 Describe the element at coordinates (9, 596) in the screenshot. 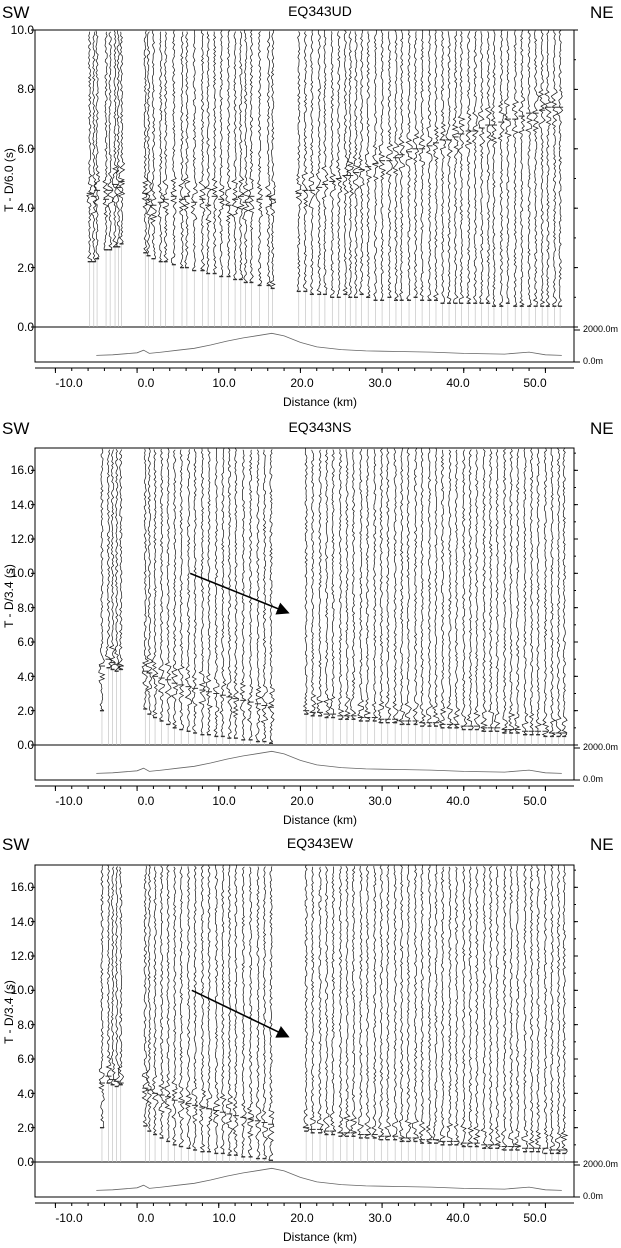

I see `y-axis-label: T - D/3.4 (s)` at that location.